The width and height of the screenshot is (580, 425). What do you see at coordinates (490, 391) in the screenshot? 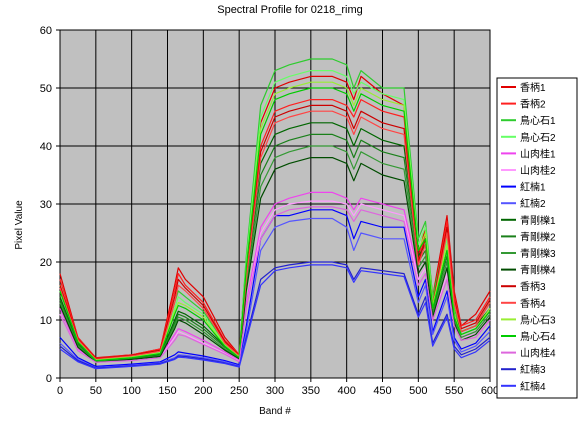
I see `x-tick-label: 600` at bounding box center [490, 391].